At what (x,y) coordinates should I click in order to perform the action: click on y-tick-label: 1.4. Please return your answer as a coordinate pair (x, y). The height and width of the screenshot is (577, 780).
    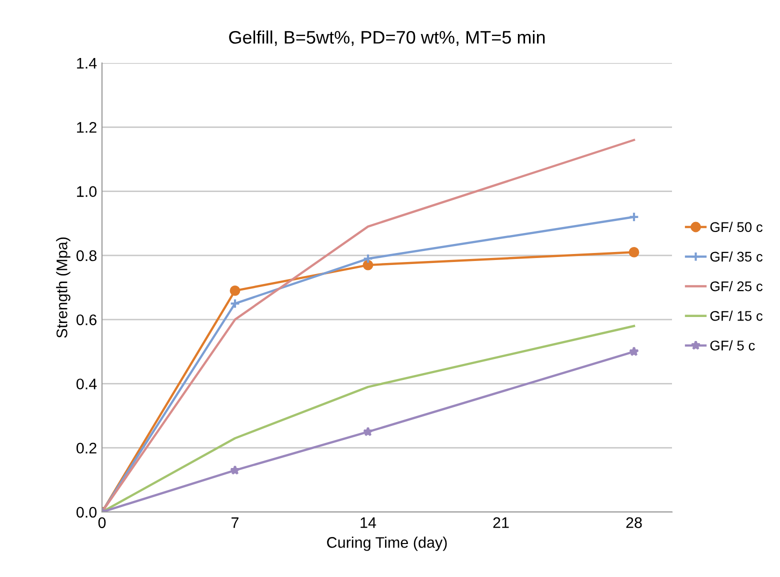
    Looking at the image, I should click on (87, 63).